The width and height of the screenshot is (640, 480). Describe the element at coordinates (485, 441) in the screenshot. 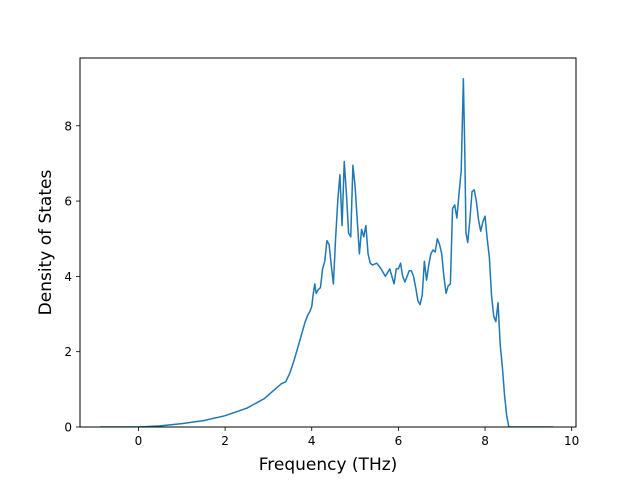

I see `x-tick-label: 8` at that location.